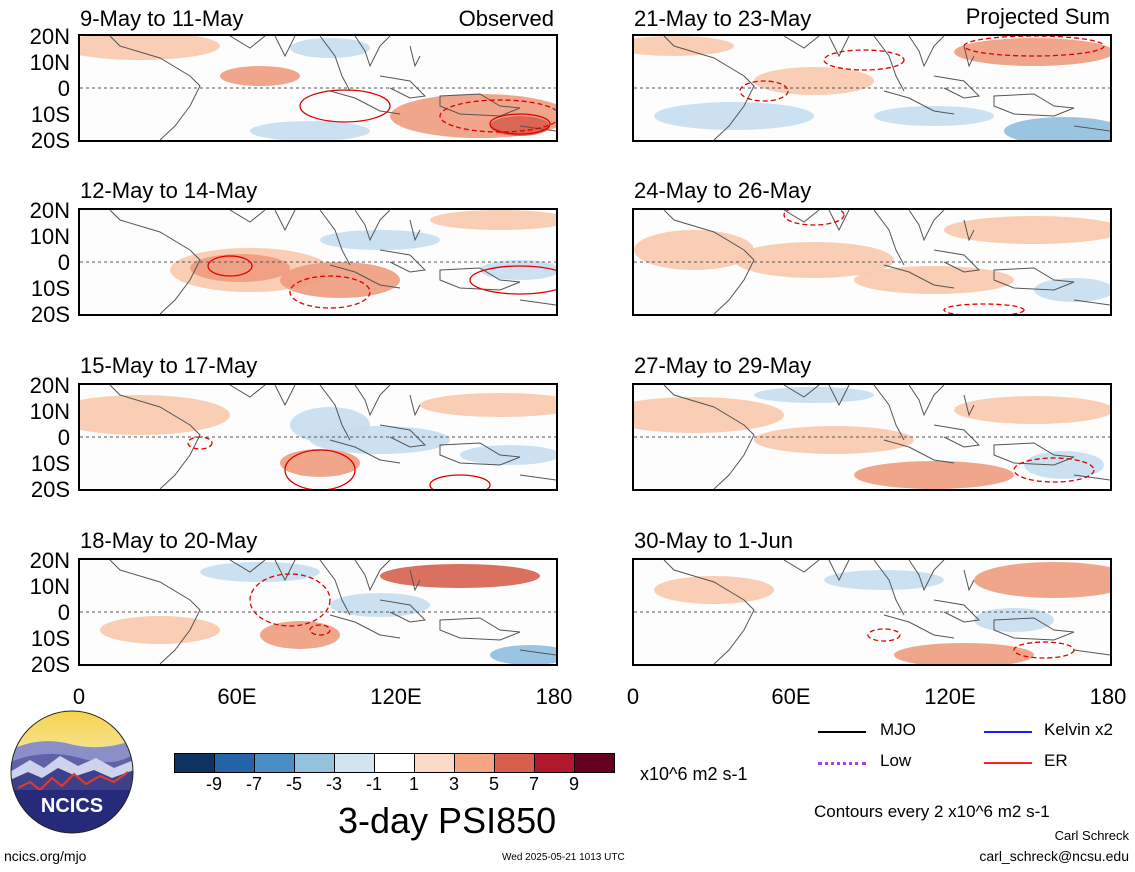  Describe the element at coordinates (72, 806) in the screenshot. I see `svg-text: NCICS` at that location.